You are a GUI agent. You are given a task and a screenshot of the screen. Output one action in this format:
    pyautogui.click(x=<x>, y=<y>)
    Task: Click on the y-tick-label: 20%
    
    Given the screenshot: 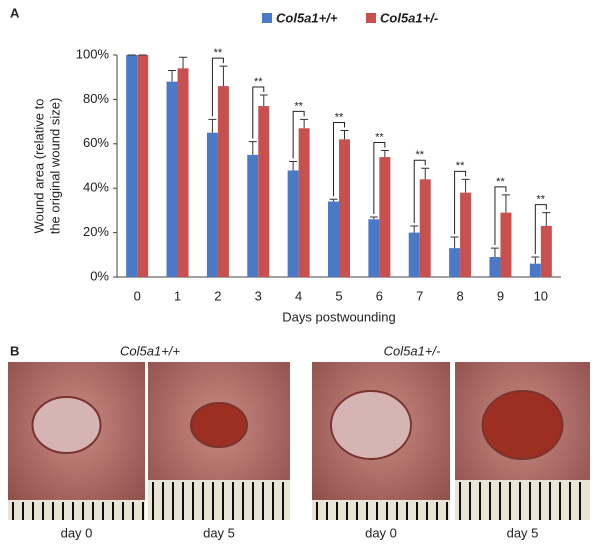 What is the action you would take?
    pyautogui.click(x=96, y=231)
    